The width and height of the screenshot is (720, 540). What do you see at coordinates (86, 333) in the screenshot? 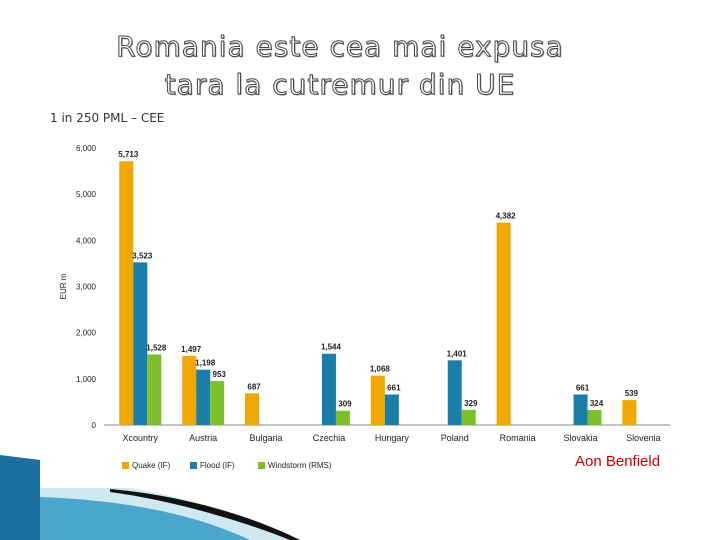
I see `y-tick-label: 2,000` at bounding box center [86, 333].